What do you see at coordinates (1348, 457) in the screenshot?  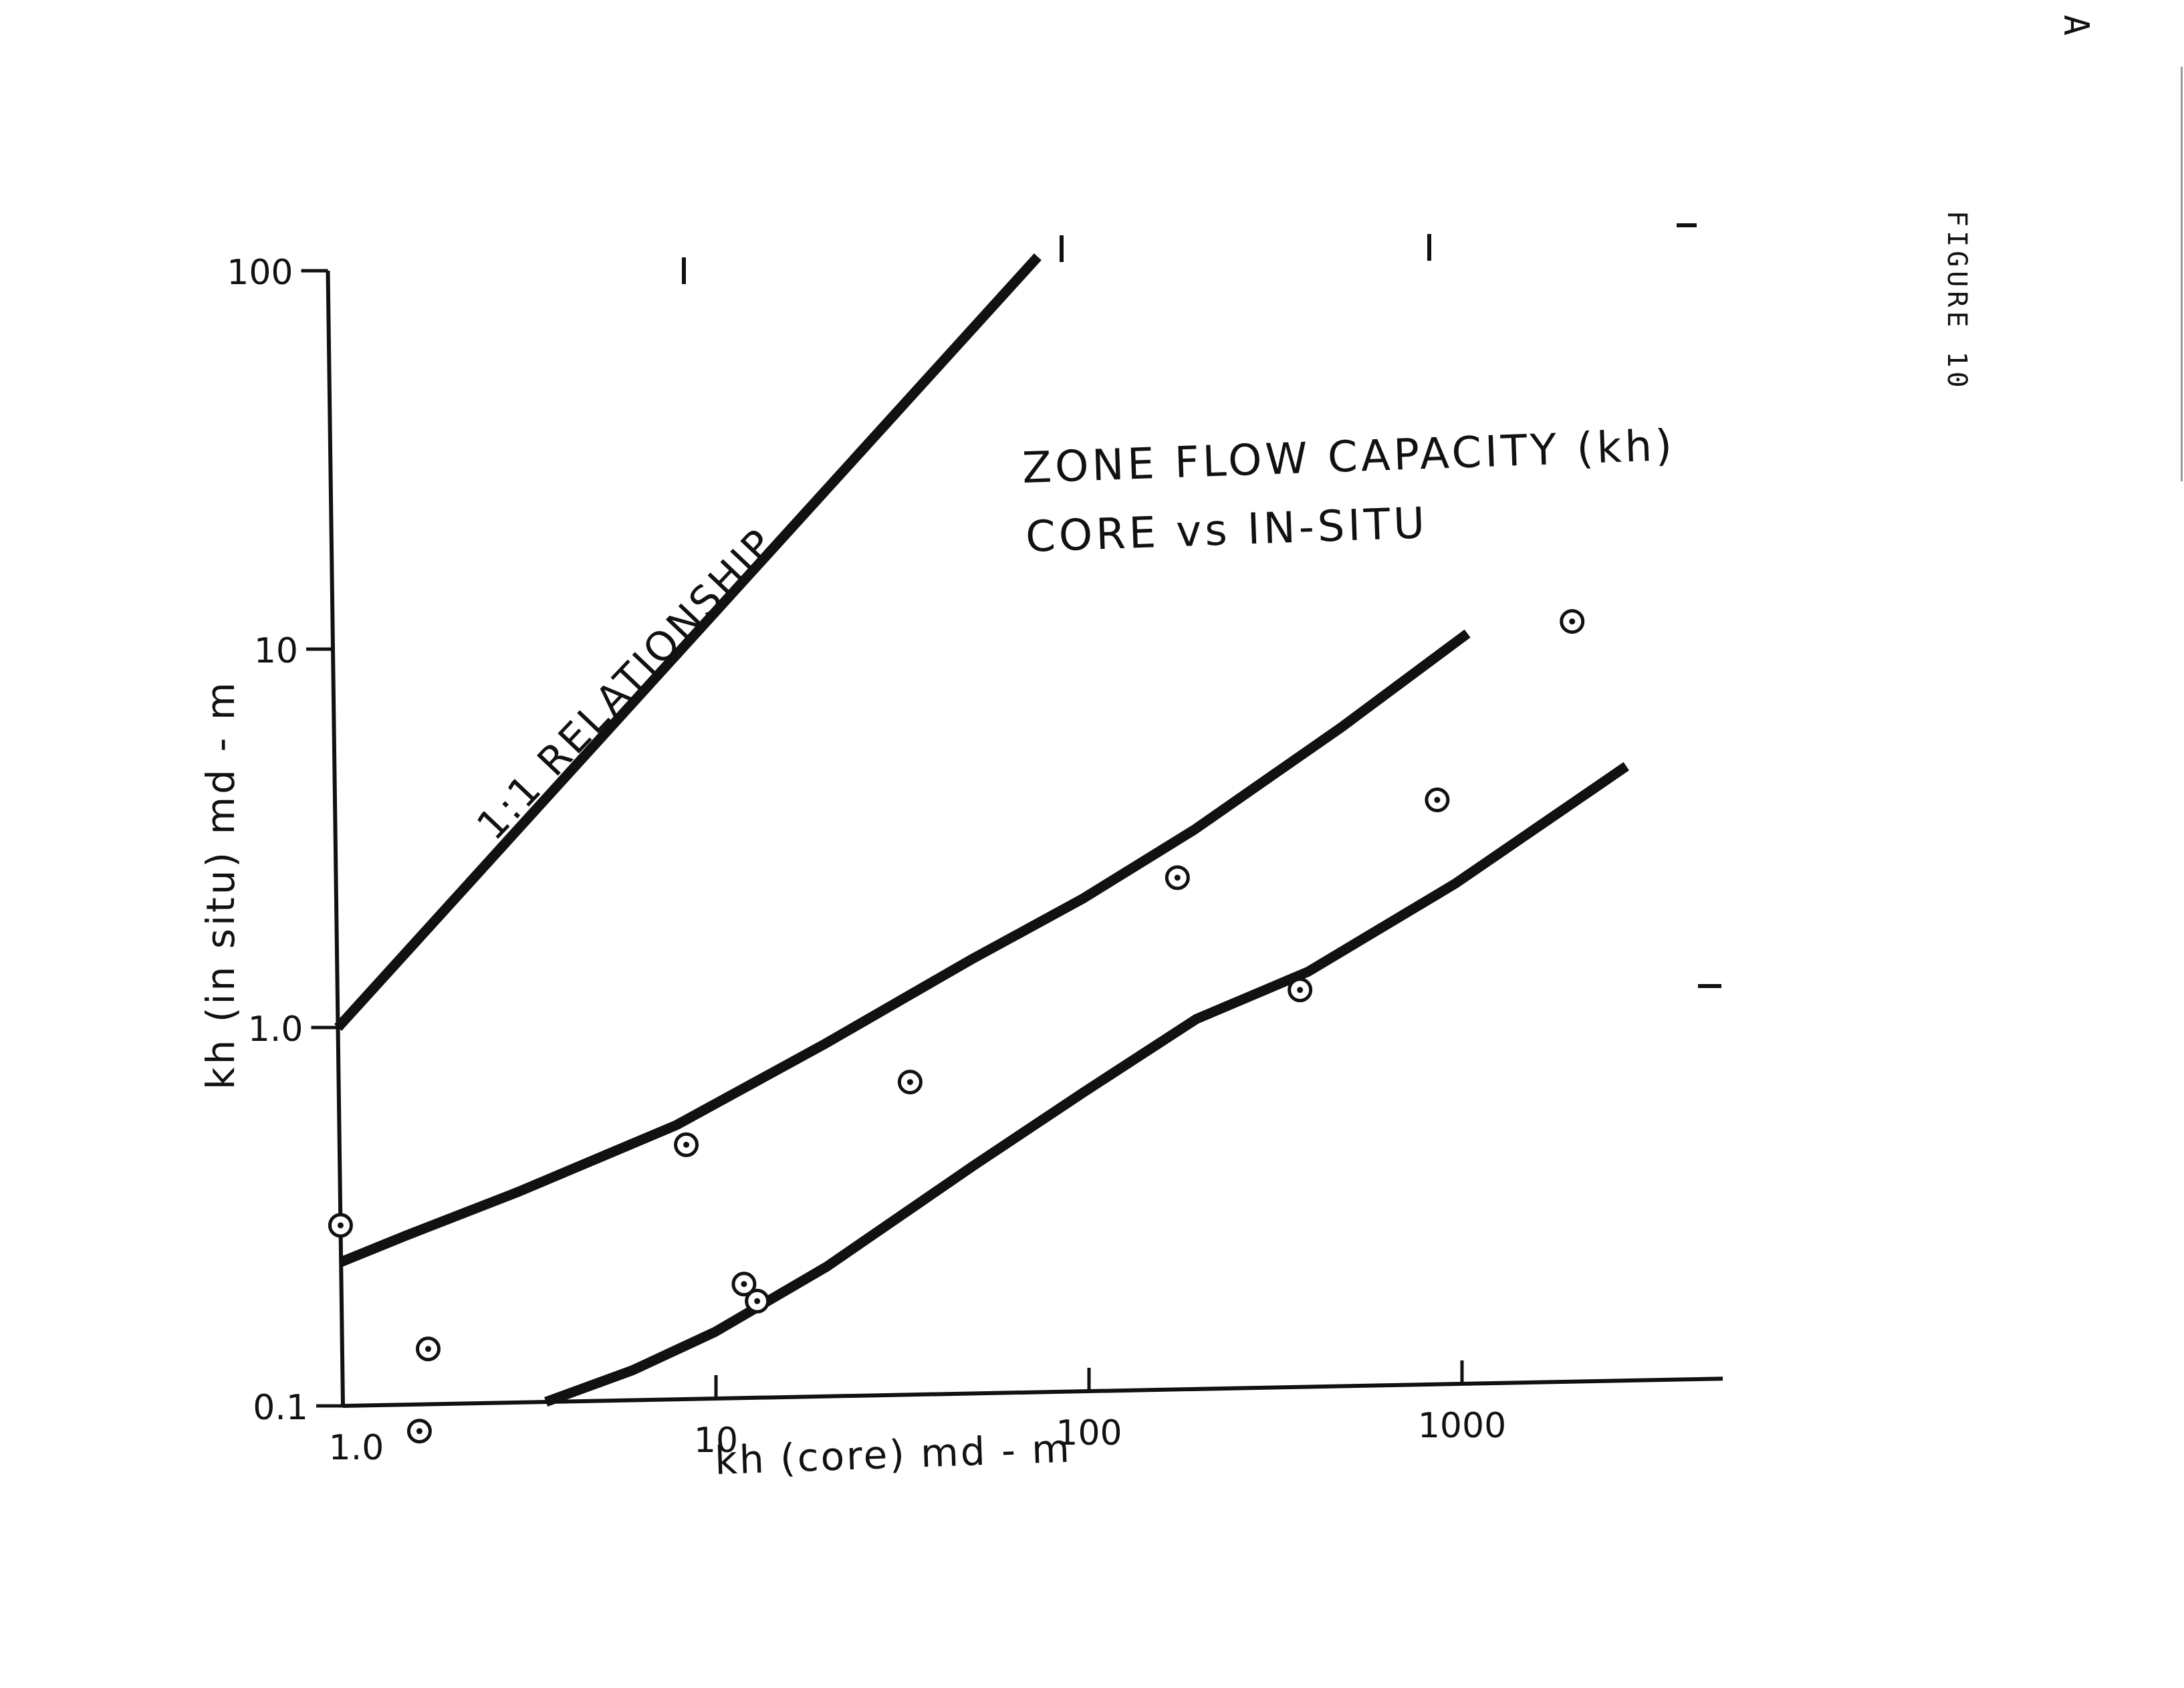 I see `chart-title: ZONE FLOW CAPACITY (kh)` at bounding box center [1348, 457].